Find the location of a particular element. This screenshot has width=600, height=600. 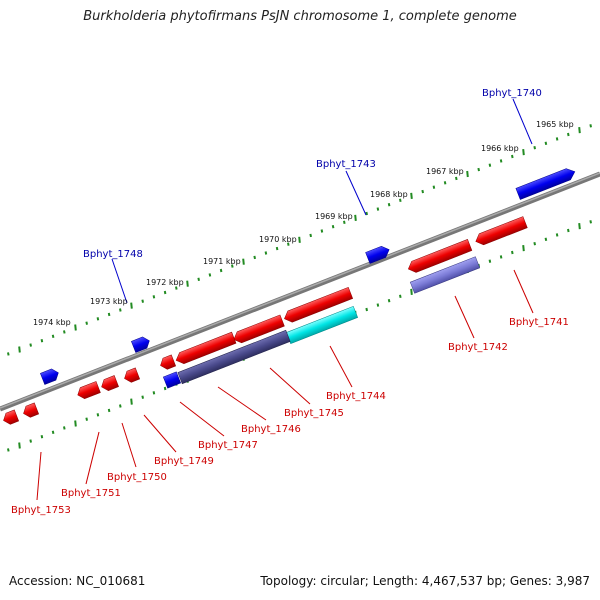

tick-label: 1972 kbp is located at coordinates (165, 282).